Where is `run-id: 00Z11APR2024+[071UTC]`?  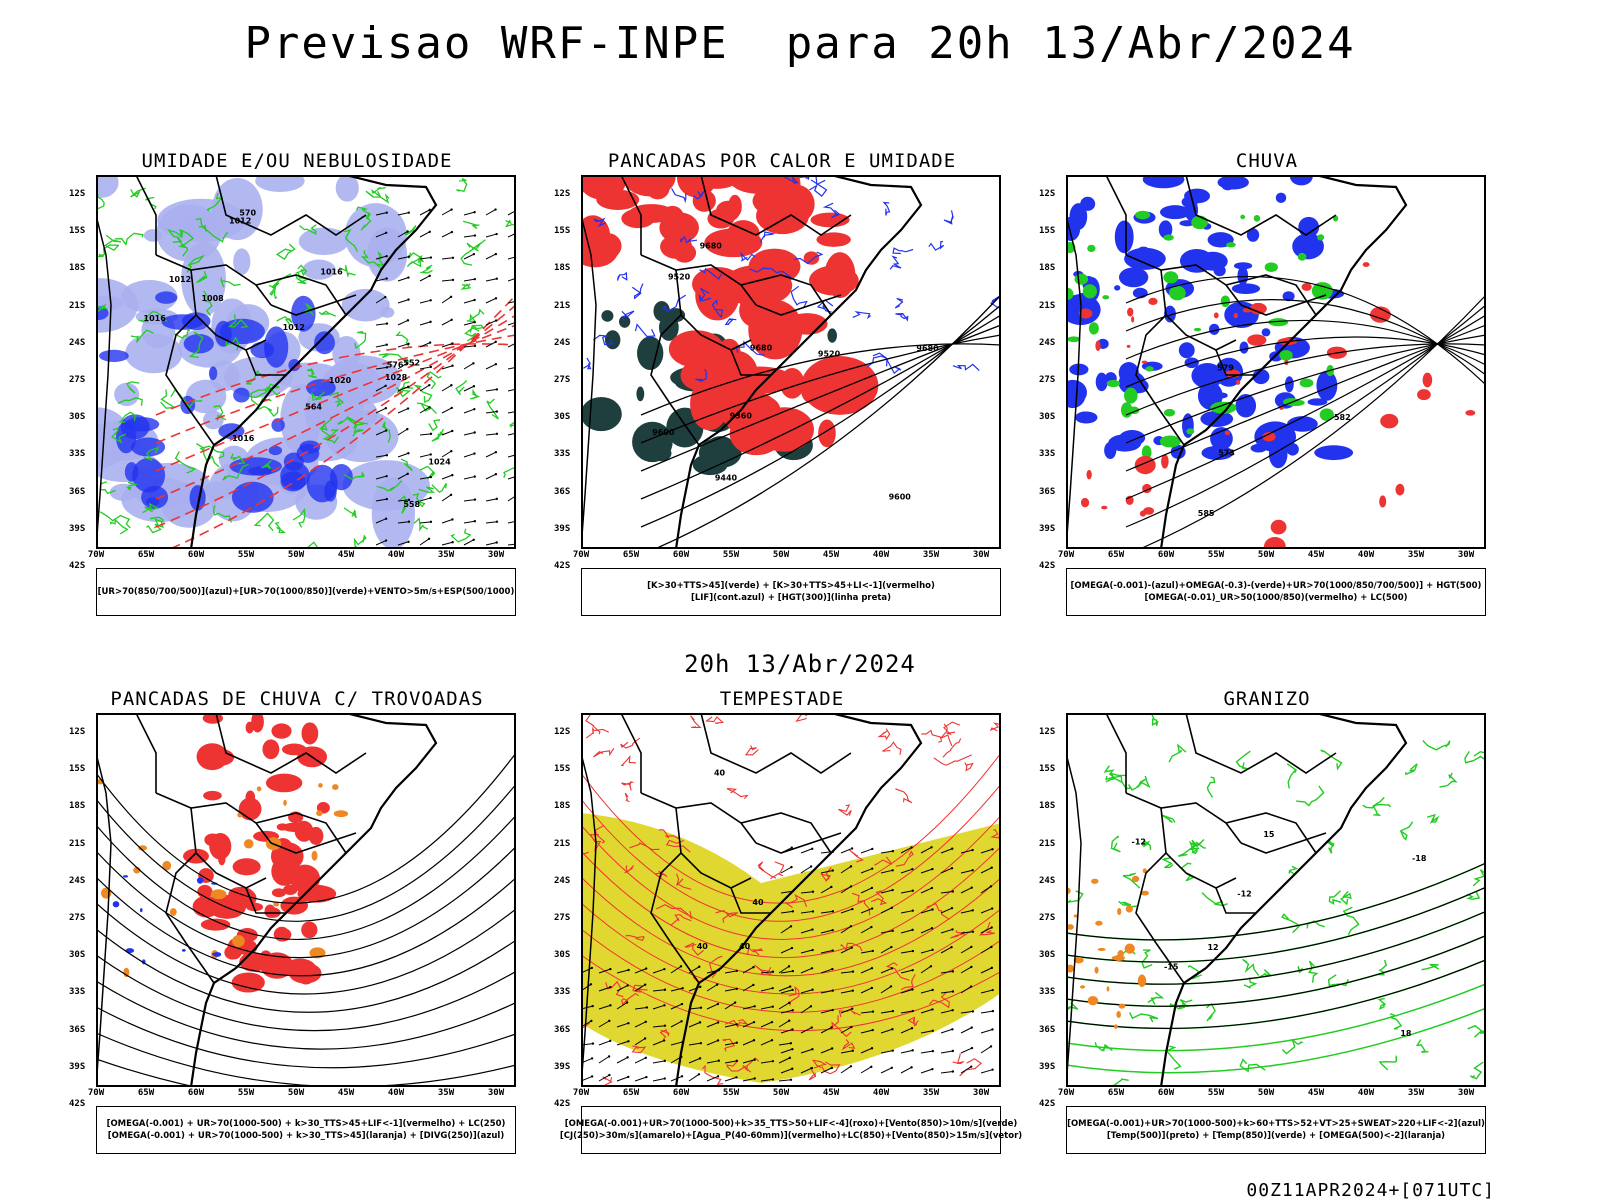 run-id: 00Z11APR2024+[071UTC] is located at coordinates (1370, 1190).